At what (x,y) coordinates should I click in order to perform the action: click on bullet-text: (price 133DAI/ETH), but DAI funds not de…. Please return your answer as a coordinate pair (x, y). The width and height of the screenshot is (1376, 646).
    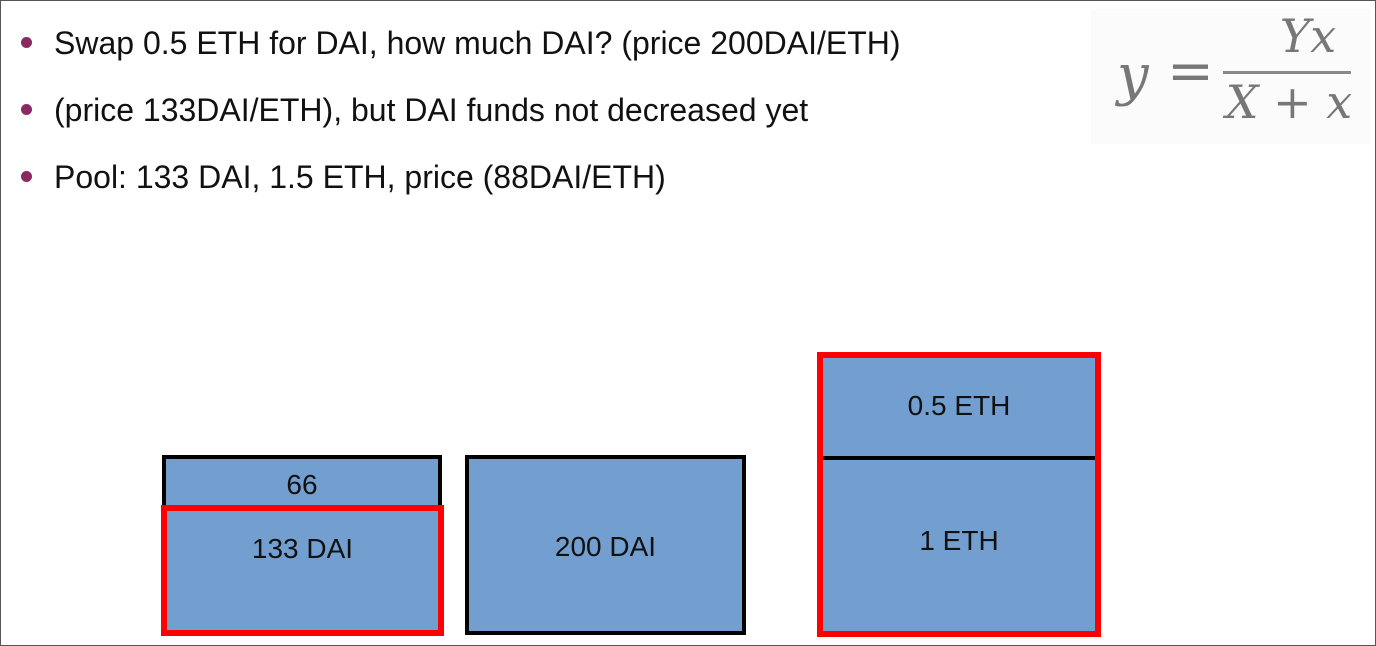
    Looking at the image, I should click on (431, 110).